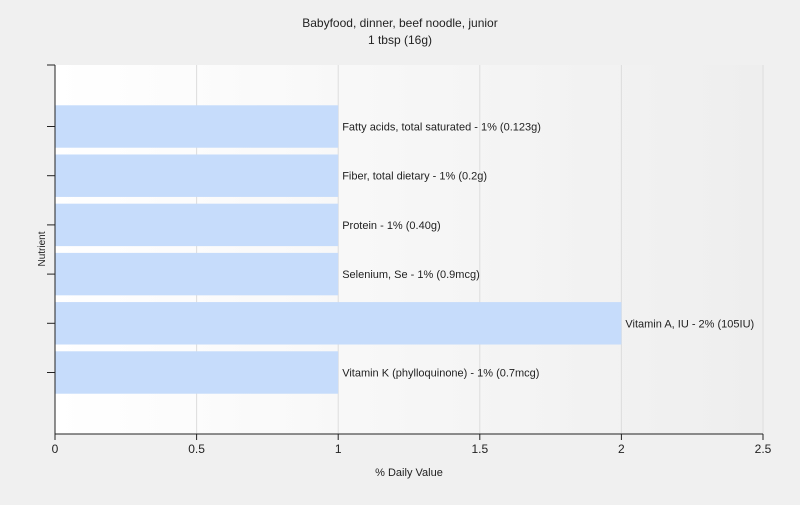 The height and width of the screenshot is (505, 800). What do you see at coordinates (409, 473) in the screenshot?
I see `x-axis-label: % Daily Value` at bounding box center [409, 473].